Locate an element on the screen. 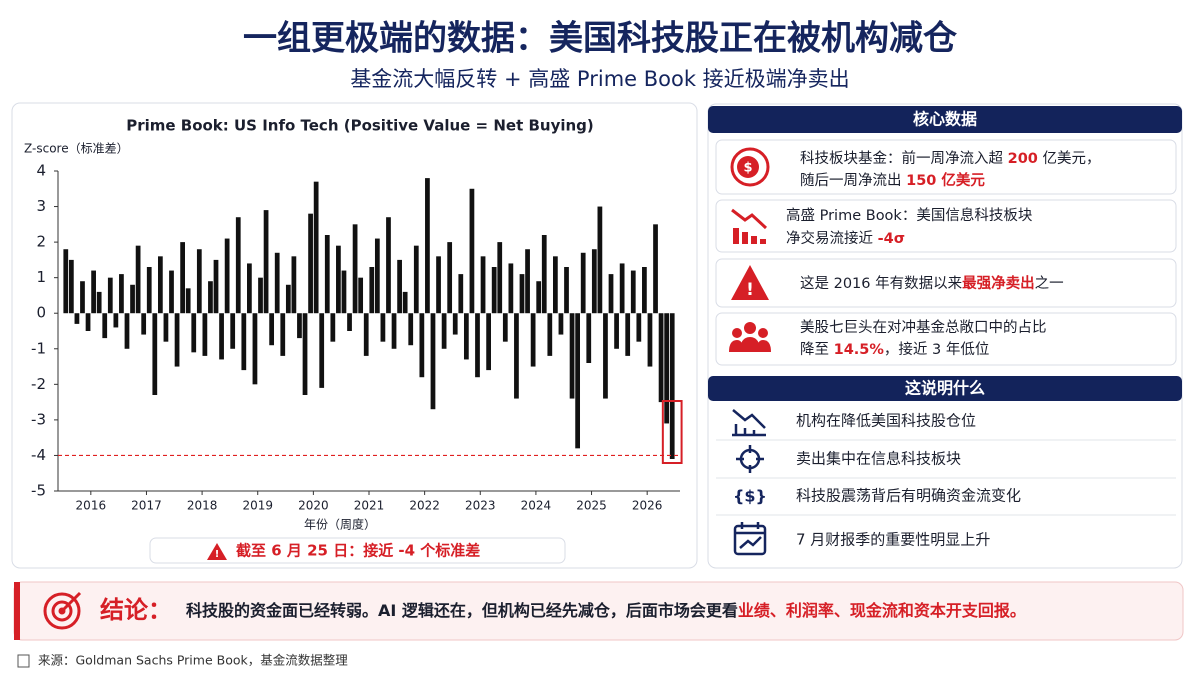  y-tick-label: -4 is located at coordinates (38, 455).